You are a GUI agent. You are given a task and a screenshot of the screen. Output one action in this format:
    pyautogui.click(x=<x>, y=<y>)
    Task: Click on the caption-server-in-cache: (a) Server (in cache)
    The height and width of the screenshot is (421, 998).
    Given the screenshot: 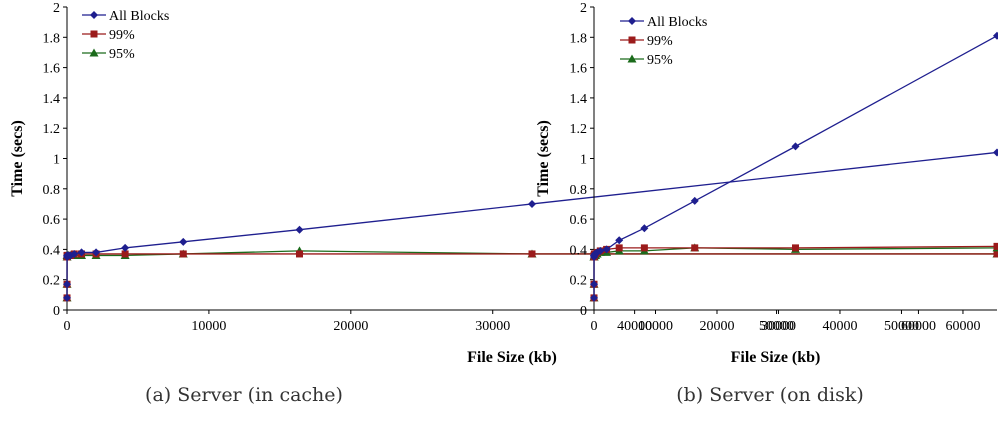 What is the action you would take?
    pyautogui.click(x=244, y=395)
    